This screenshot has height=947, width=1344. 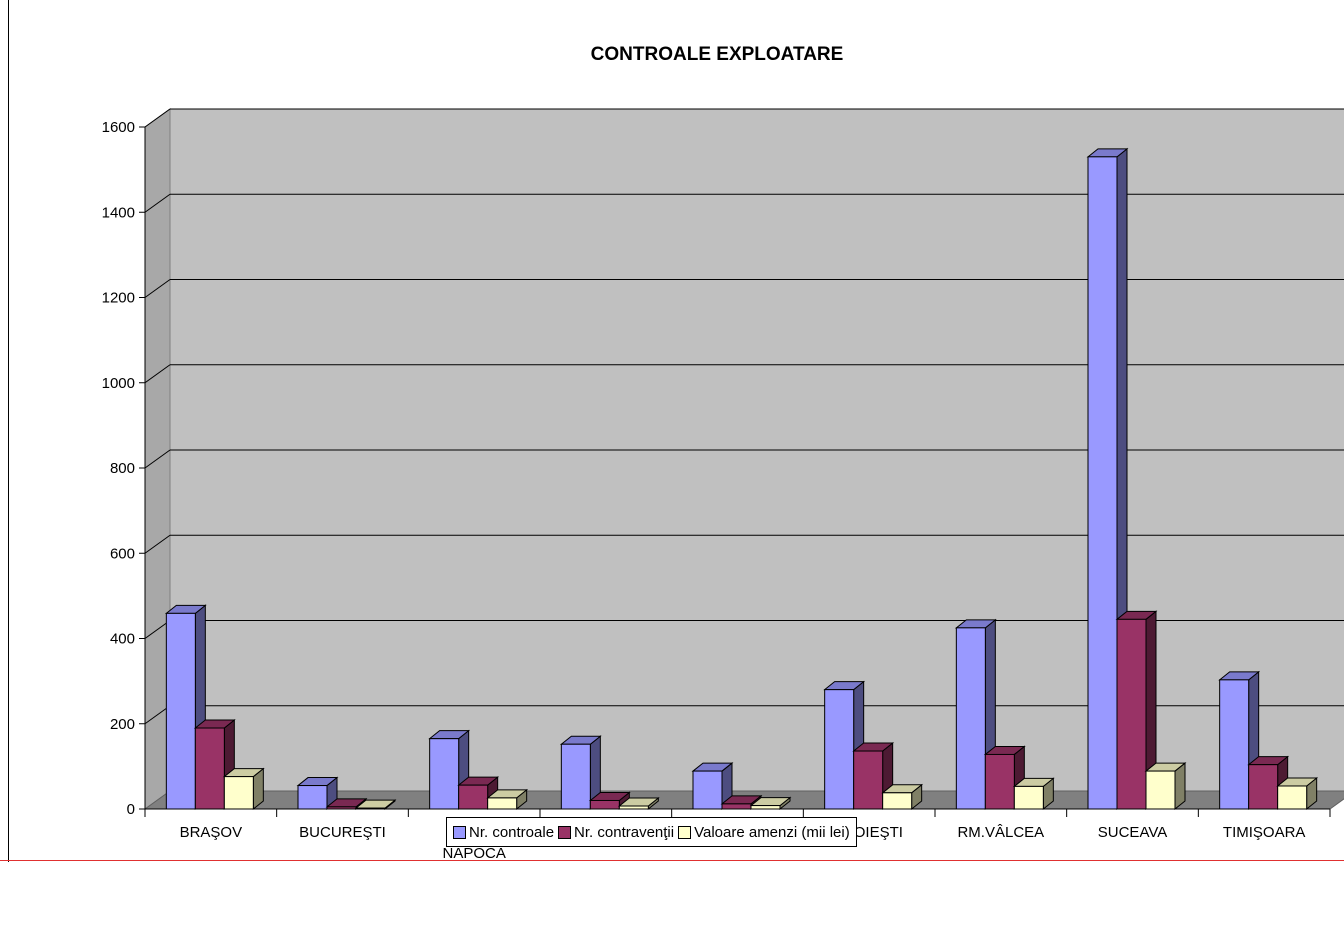 What do you see at coordinates (122, 468) in the screenshot?
I see `y-tick-label: 800` at bounding box center [122, 468].